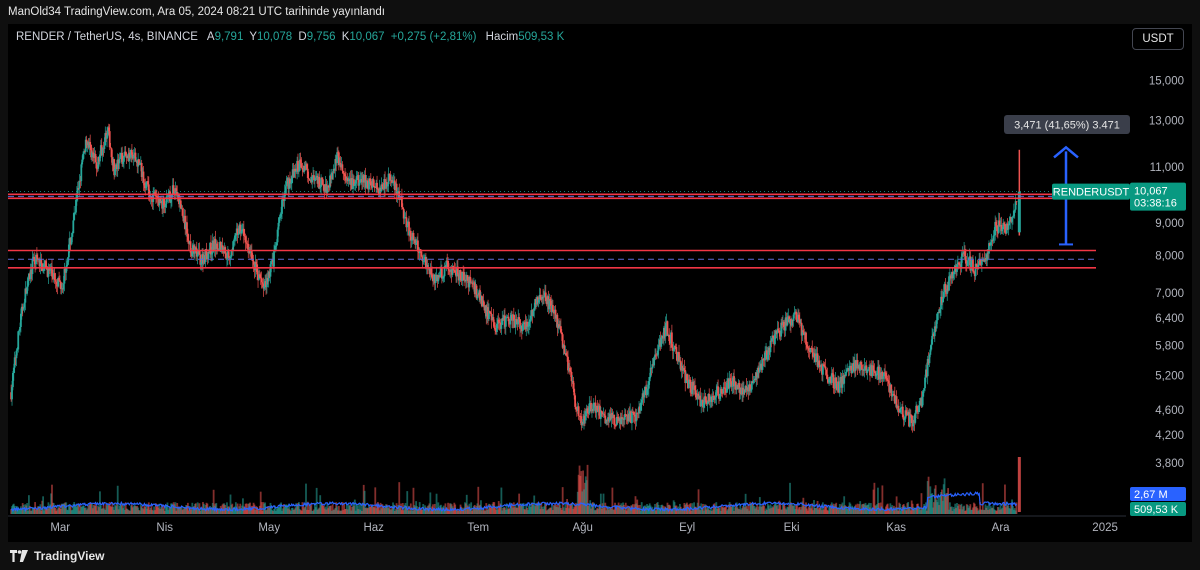  What do you see at coordinates (687, 528) in the screenshot?
I see `x-tick-label: Eyl` at bounding box center [687, 528].